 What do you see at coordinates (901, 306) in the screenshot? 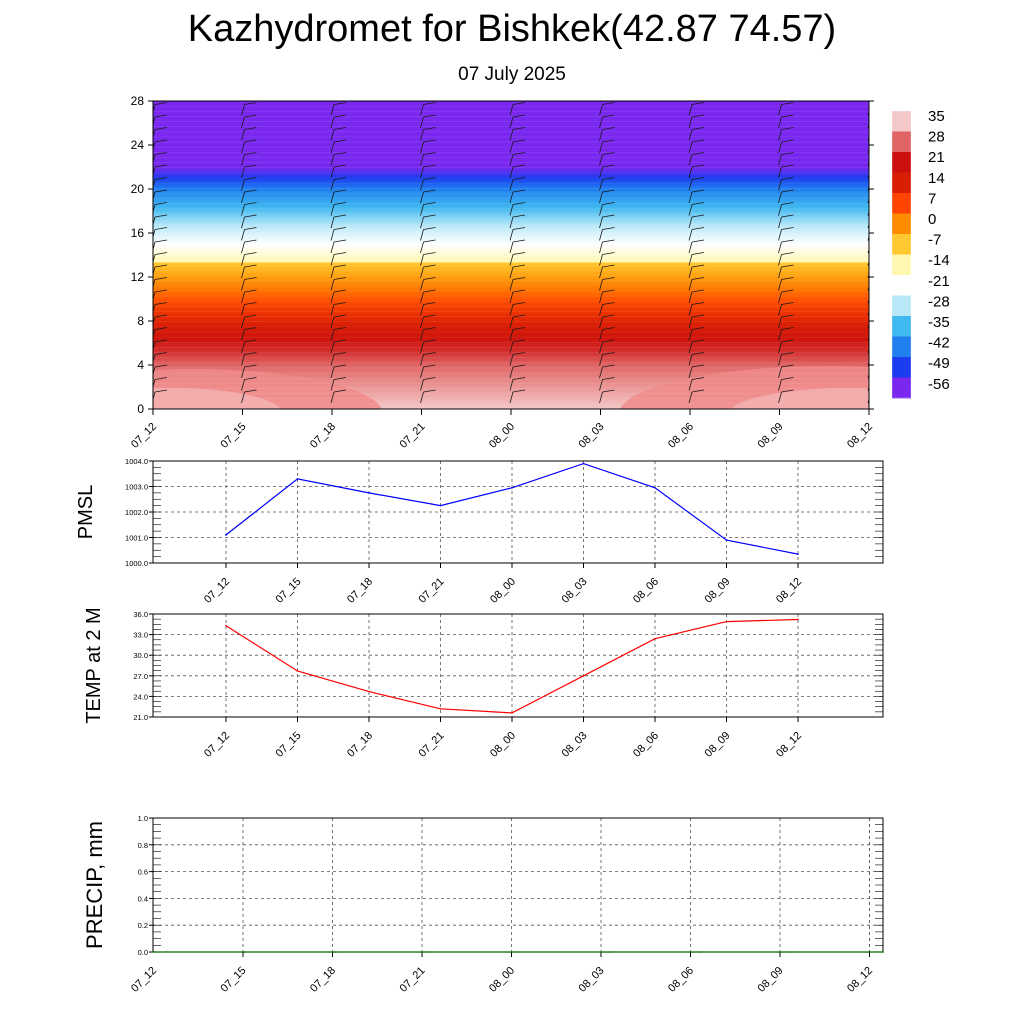
I see `colorbar-swatch` at bounding box center [901, 306].